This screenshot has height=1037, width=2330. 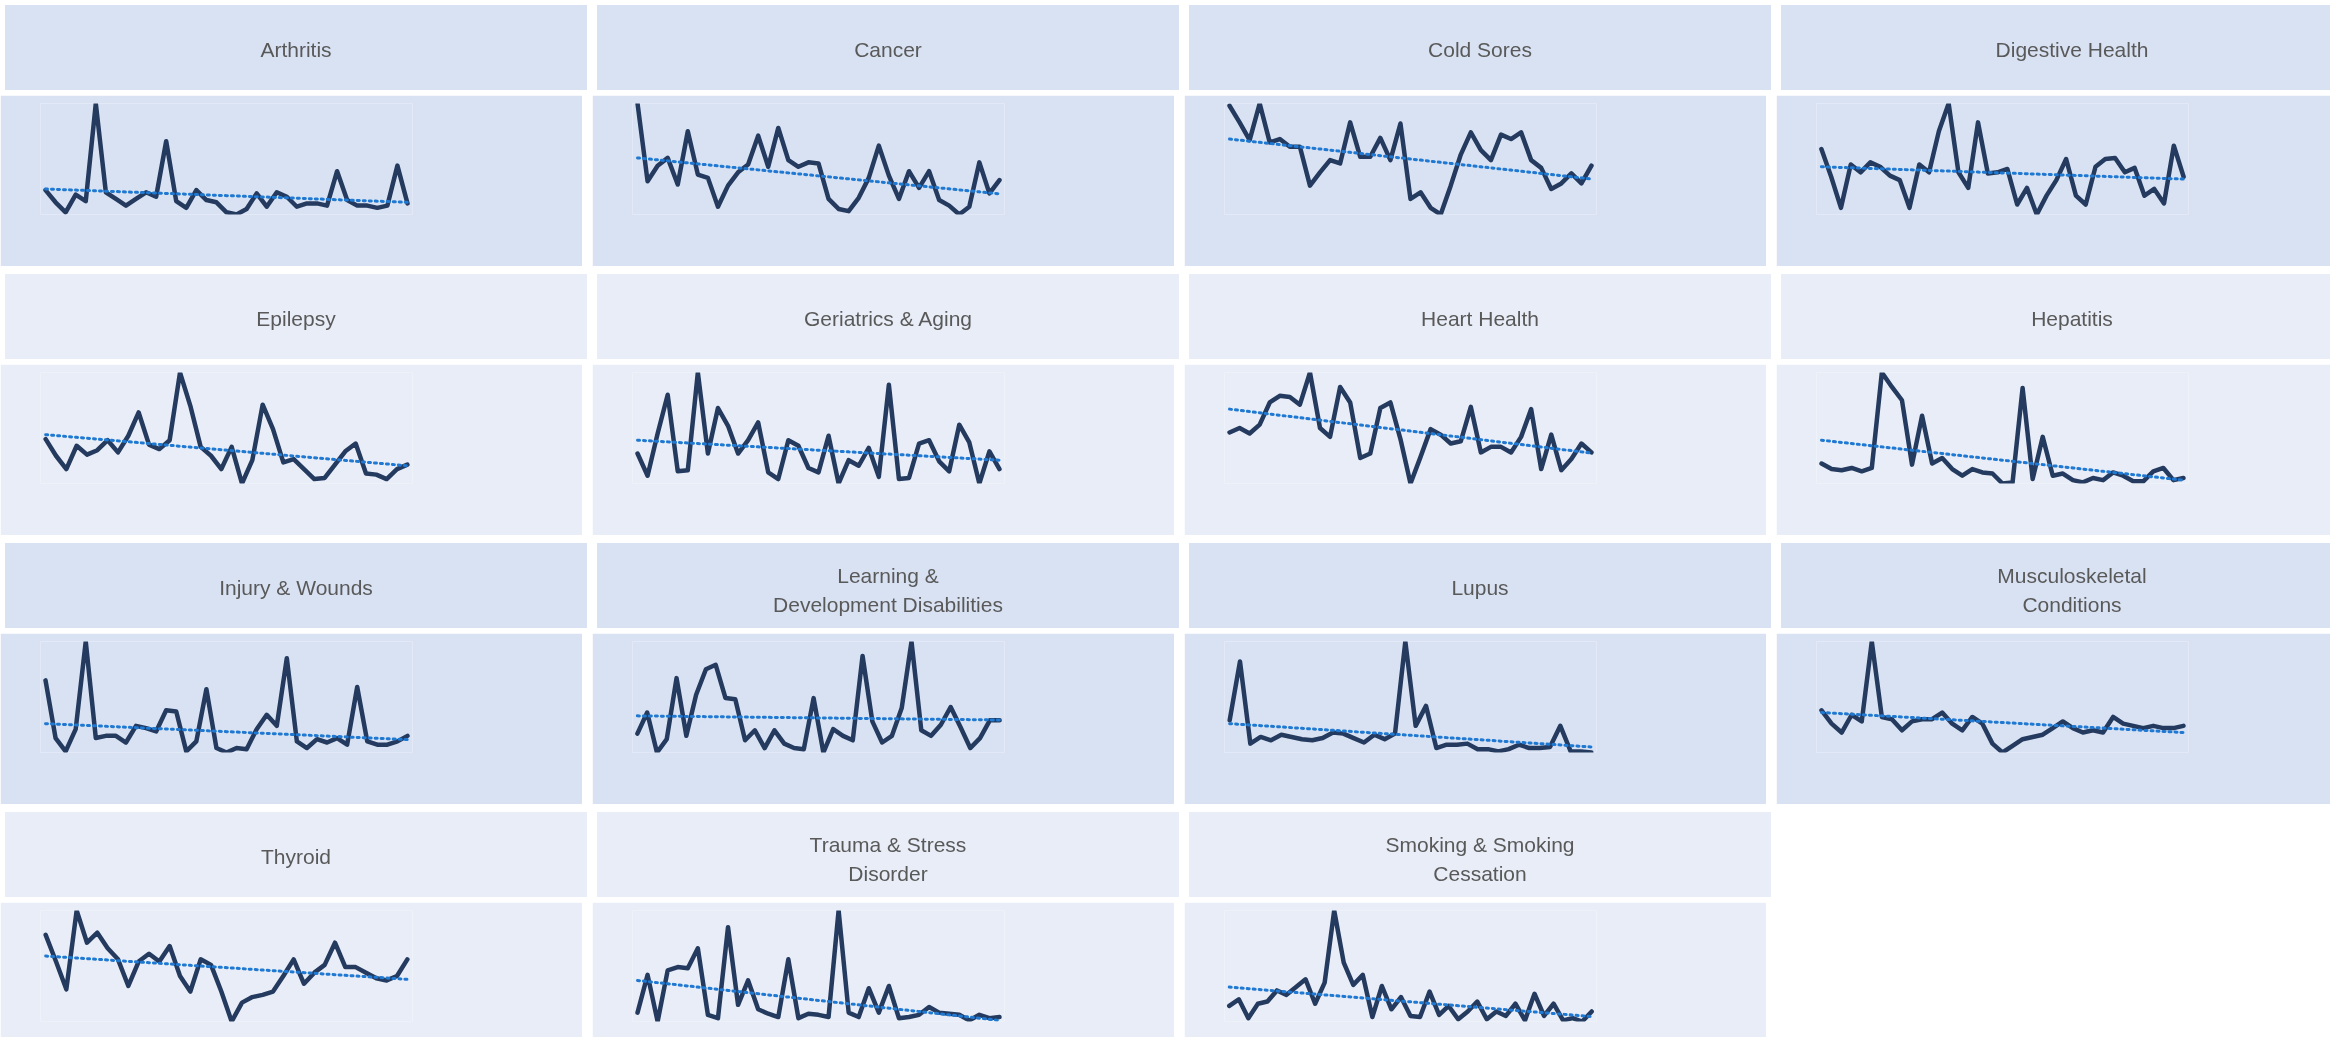 What do you see at coordinates (1480, 50) in the screenshot?
I see `chart-title: Cold Sores` at bounding box center [1480, 50].